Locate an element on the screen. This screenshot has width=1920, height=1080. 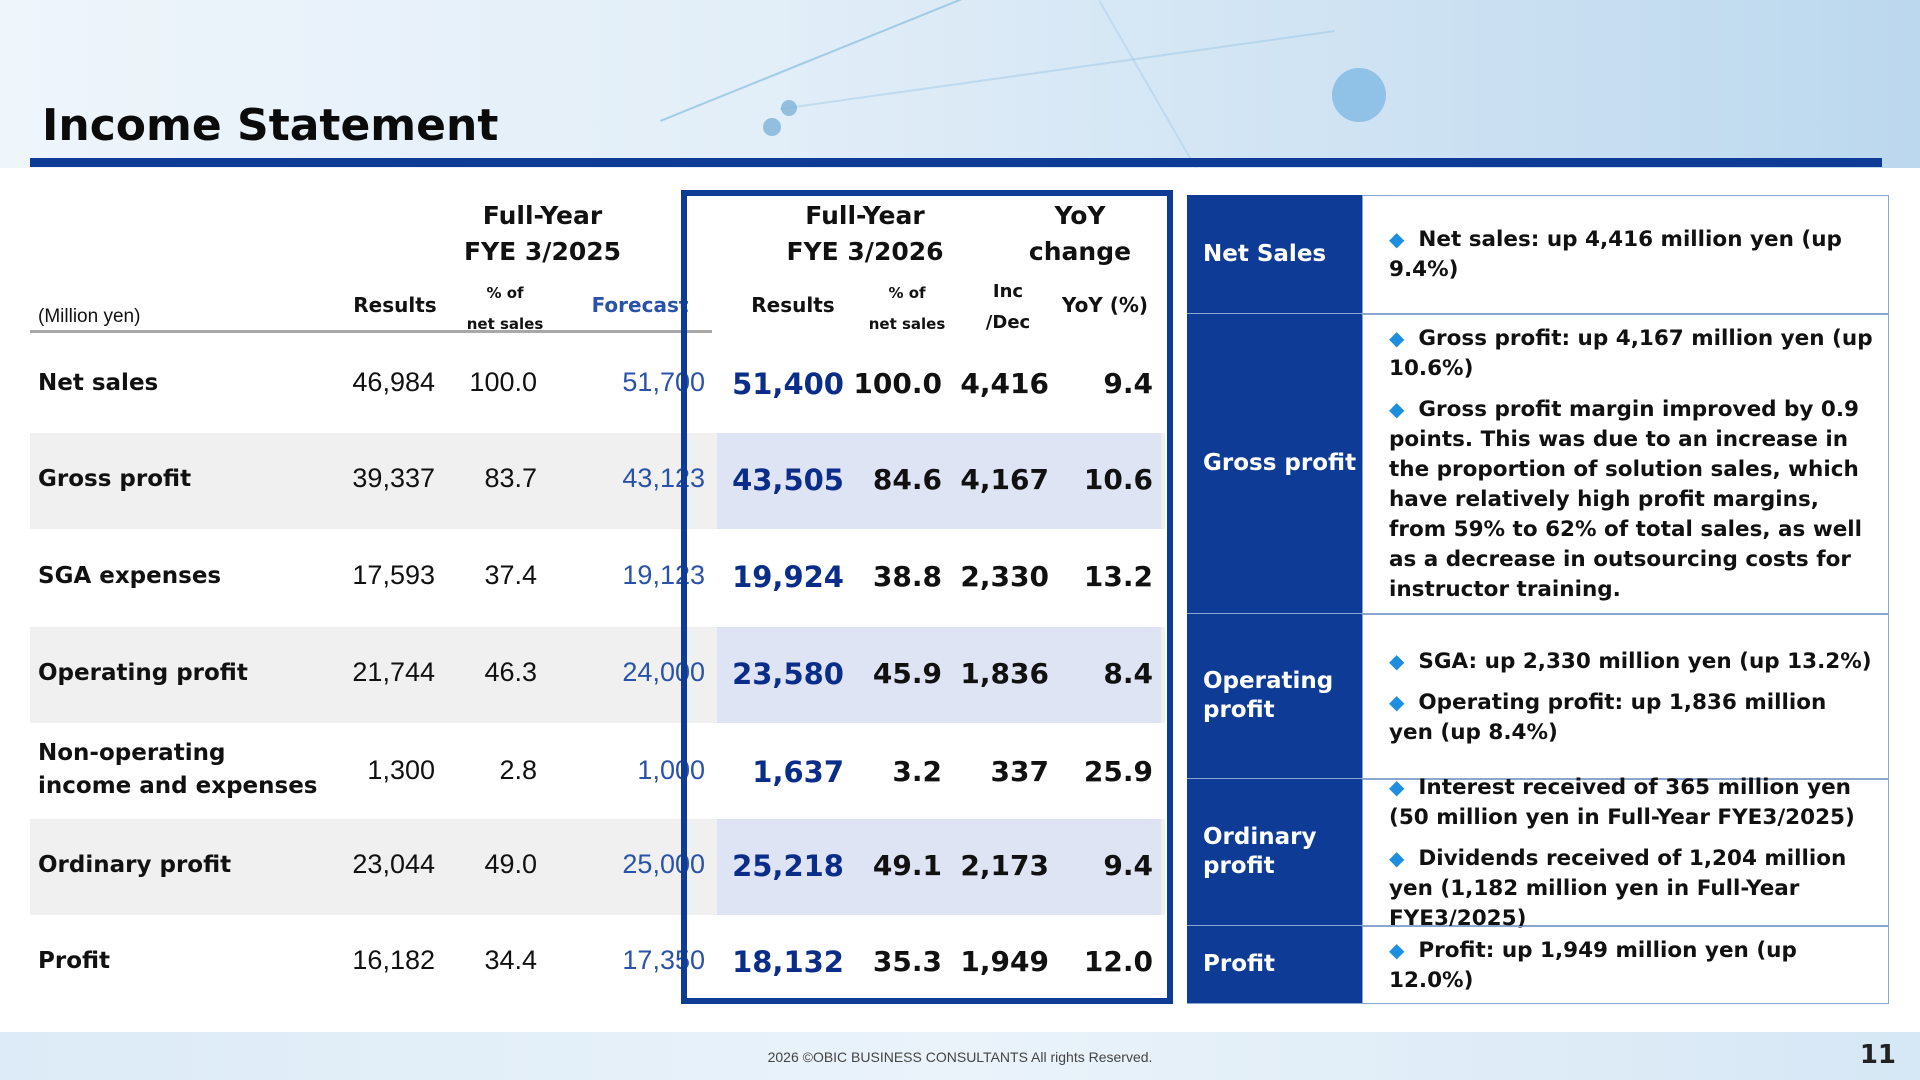
row-label: Net sales is located at coordinates (98, 383).